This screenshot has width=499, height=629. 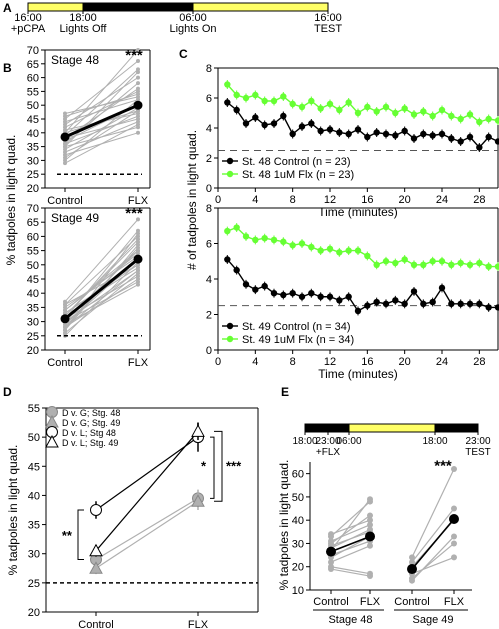 What do you see at coordinates (91, 423) in the screenshot?
I see `legend-label: D v. G; Stg. 49` at bounding box center [91, 423].